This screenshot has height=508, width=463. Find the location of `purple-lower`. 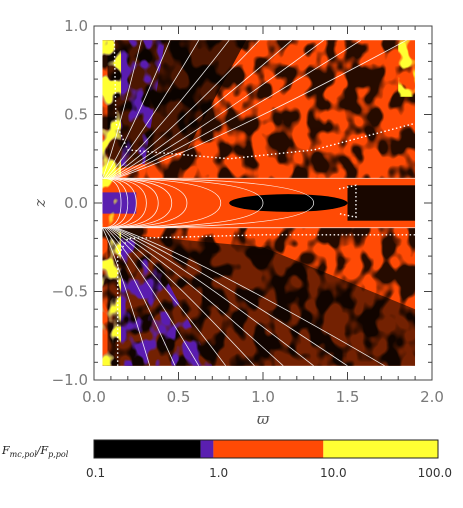

purple-lower is located at coordinates (157, 302).